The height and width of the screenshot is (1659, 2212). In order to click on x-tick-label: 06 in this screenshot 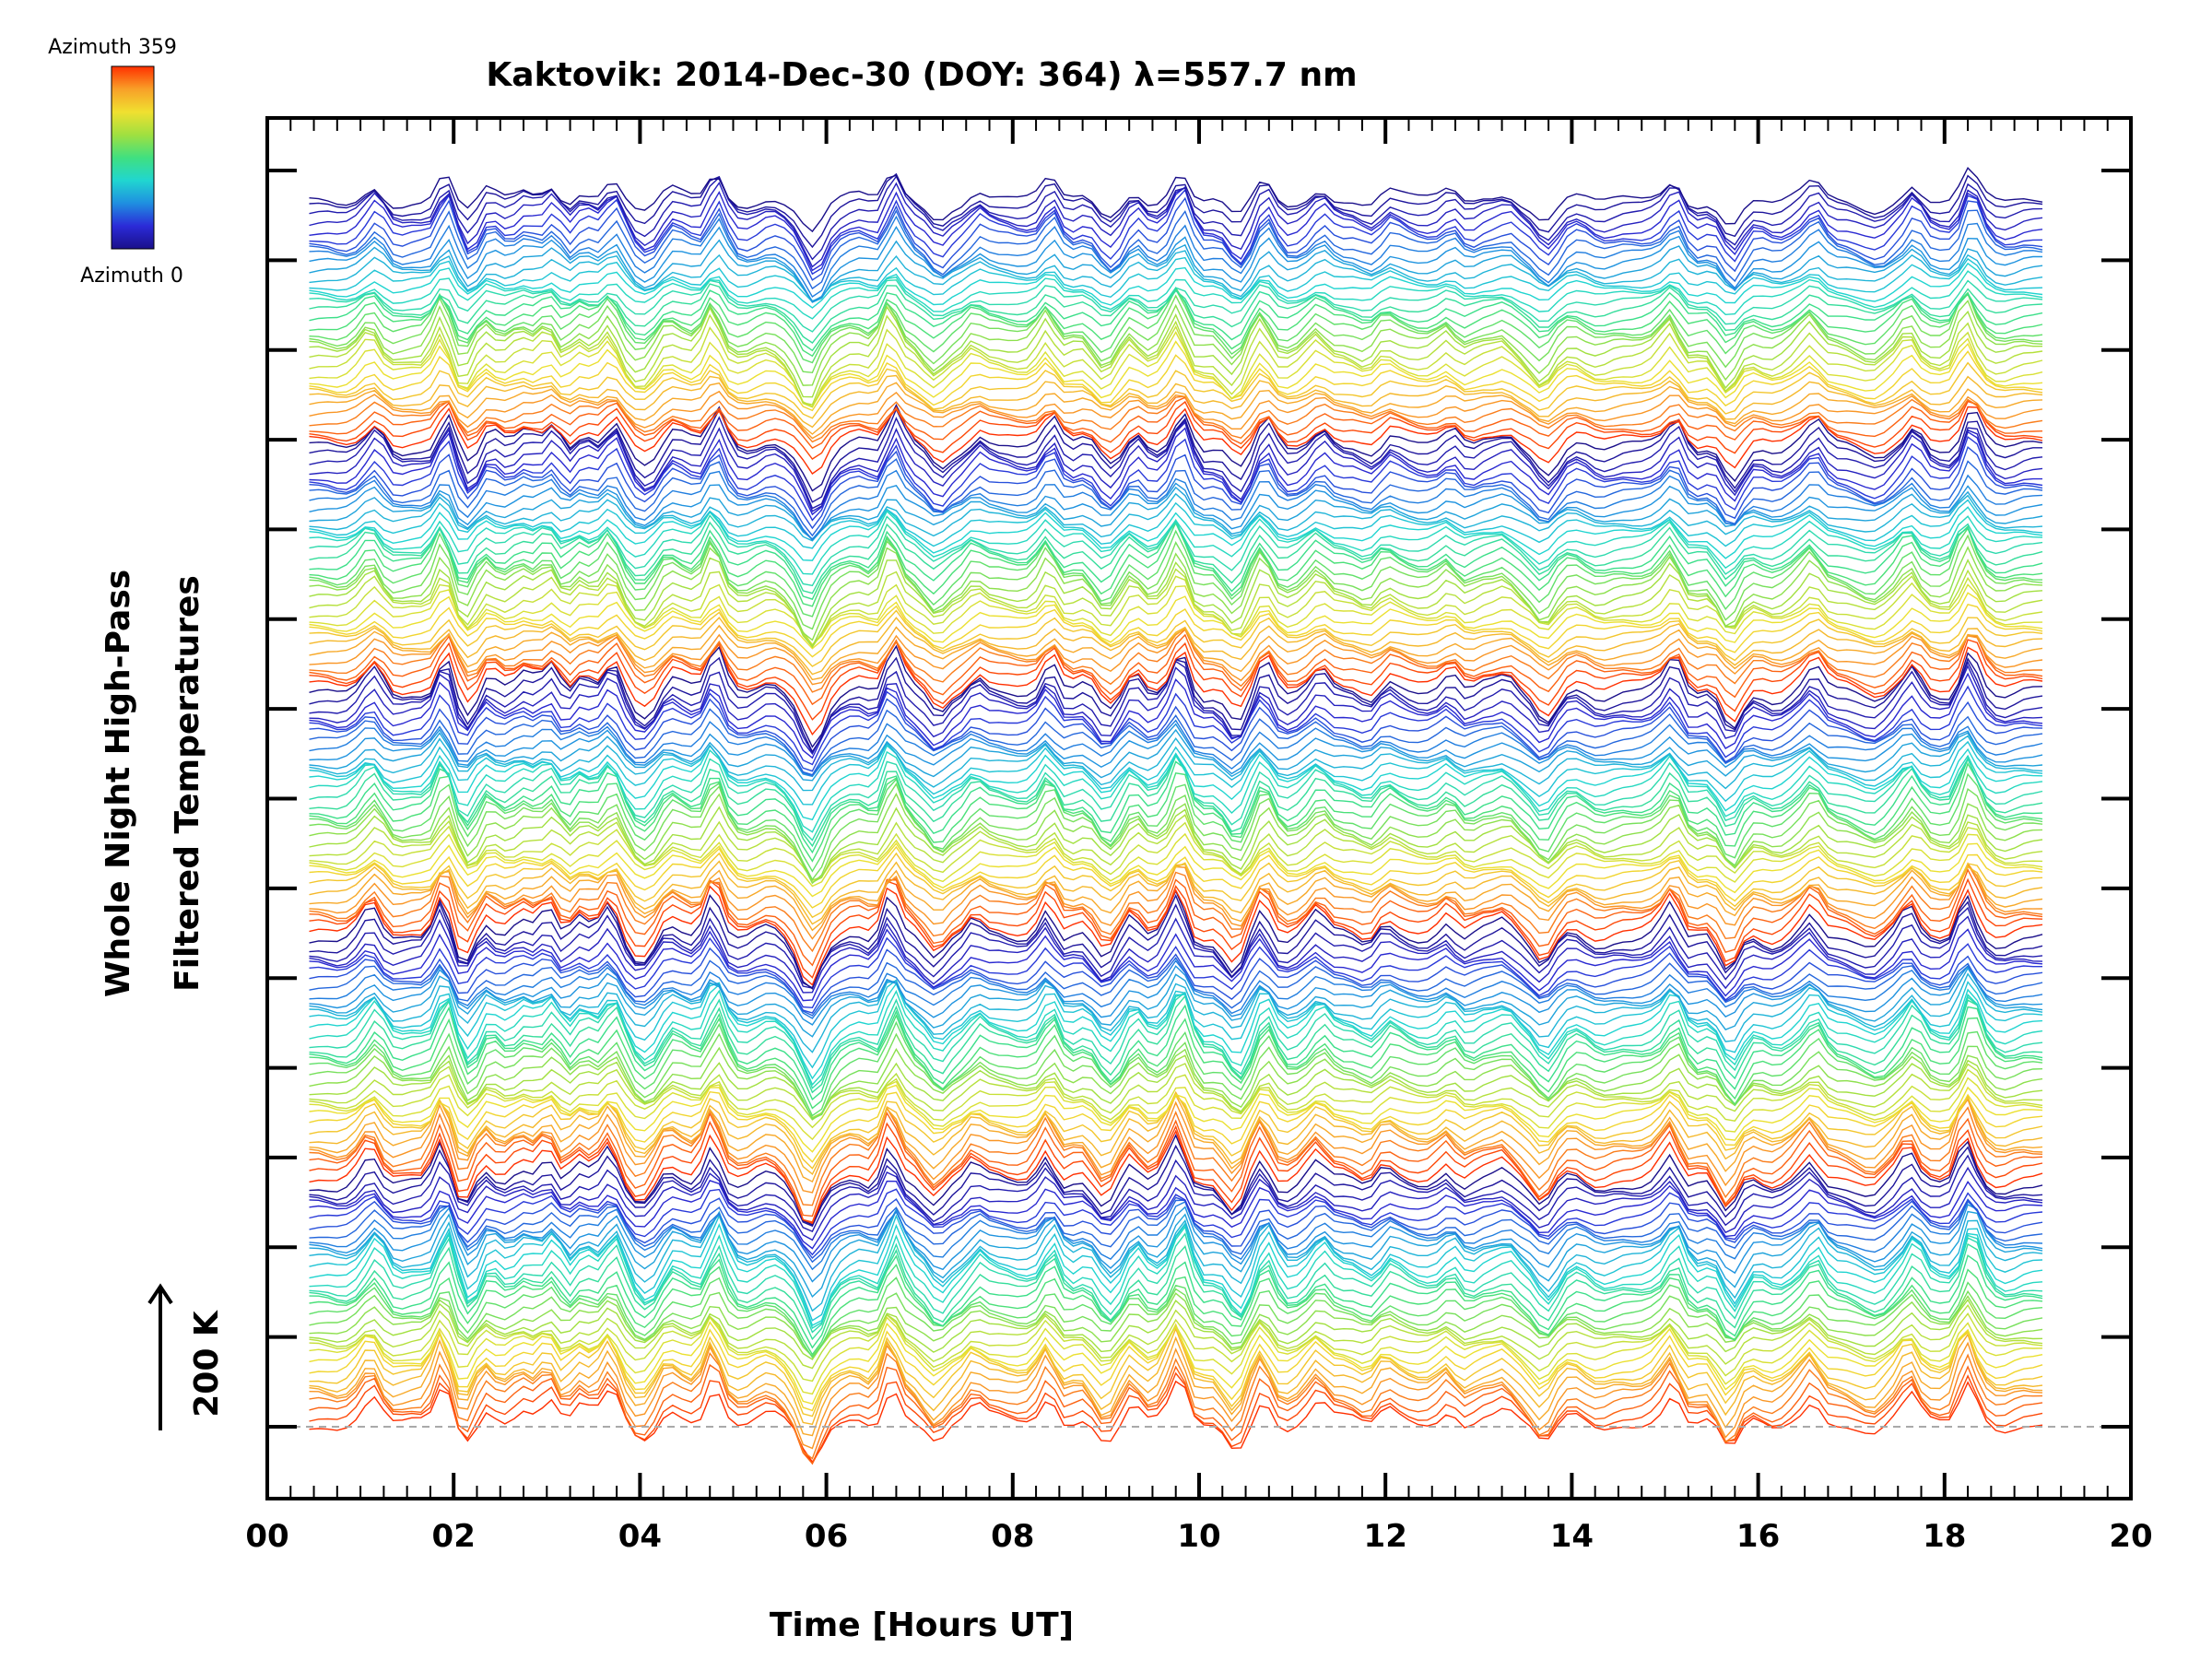, I will do `click(826, 1536)`.